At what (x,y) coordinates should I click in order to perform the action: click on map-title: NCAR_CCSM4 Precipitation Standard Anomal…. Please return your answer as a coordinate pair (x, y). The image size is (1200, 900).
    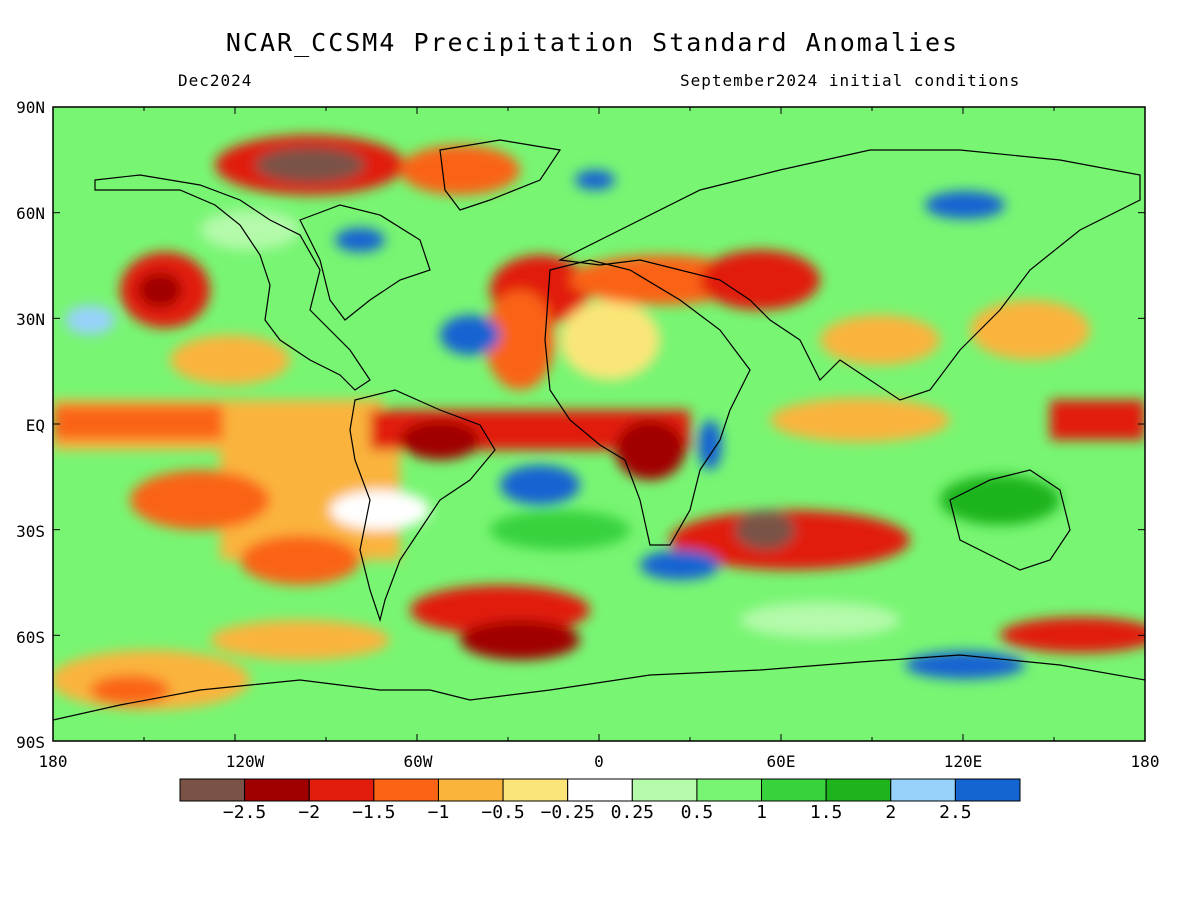
    Looking at the image, I should click on (592, 42).